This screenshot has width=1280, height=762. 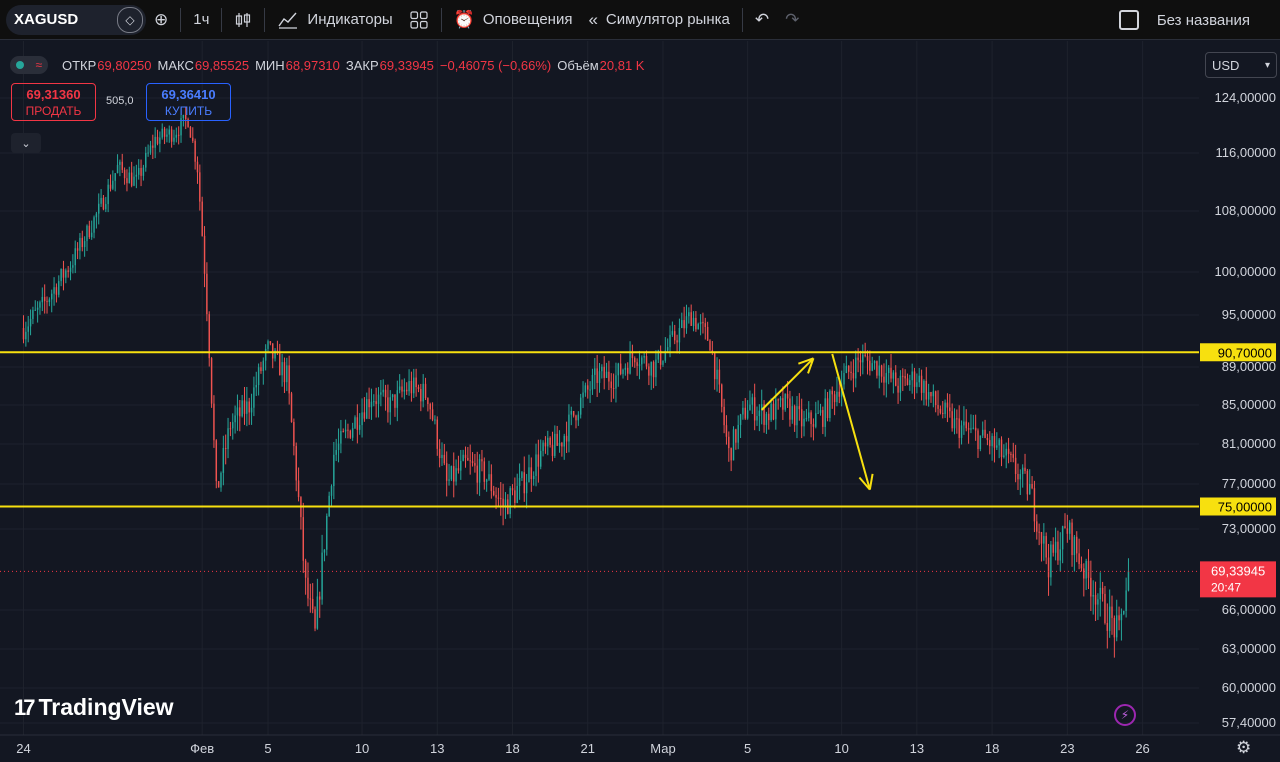 What do you see at coordinates (26, 143) in the screenshot?
I see `collapse-button: ⌄` at bounding box center [26, 143].